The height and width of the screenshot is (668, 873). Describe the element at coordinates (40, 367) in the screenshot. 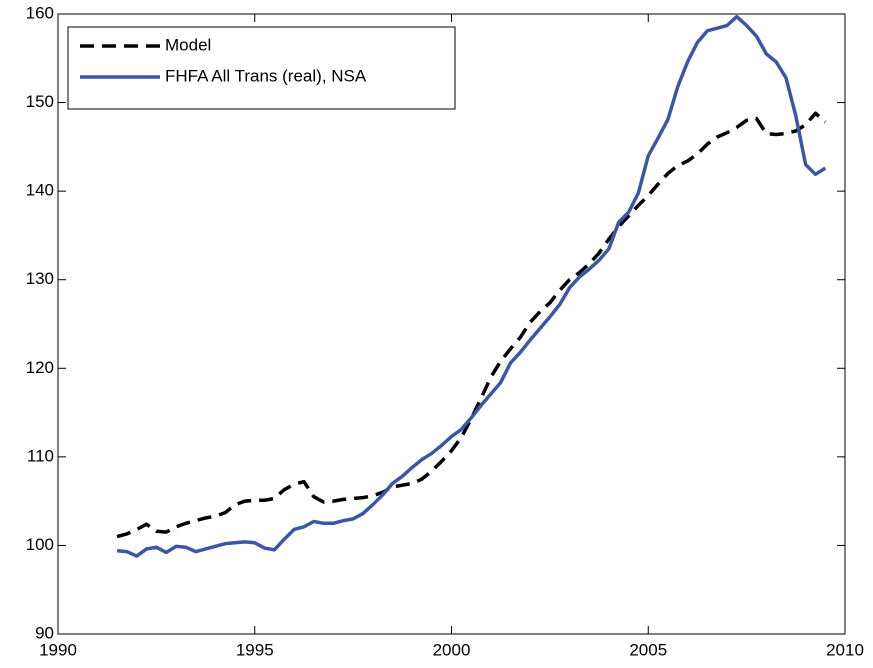

I see `y-tick-label: 120` at that location.